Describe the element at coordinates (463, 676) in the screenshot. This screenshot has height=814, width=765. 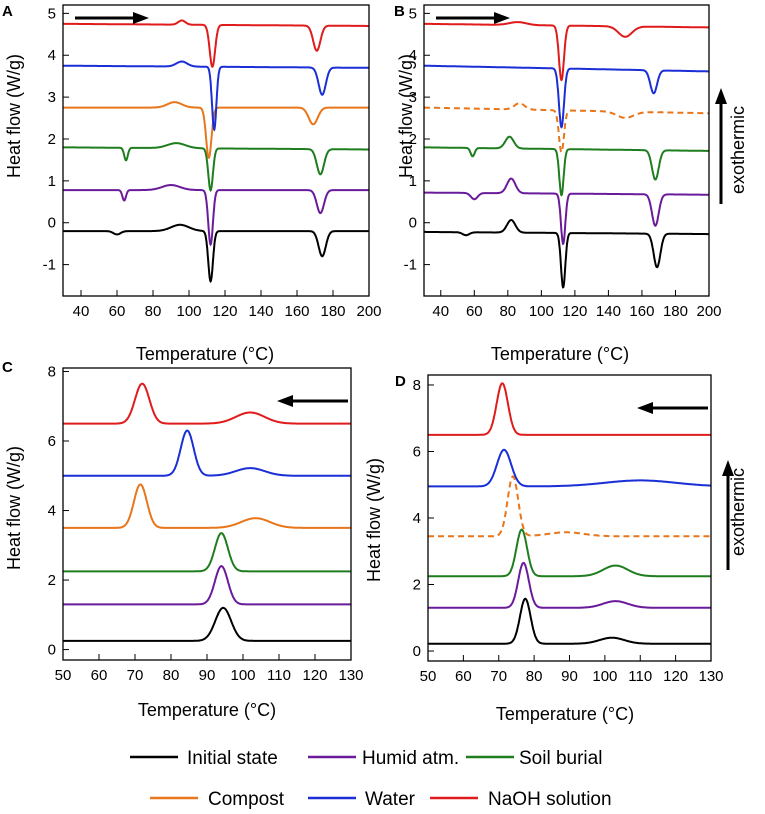
I see `panel-d-xtick-label: 60` at that location.